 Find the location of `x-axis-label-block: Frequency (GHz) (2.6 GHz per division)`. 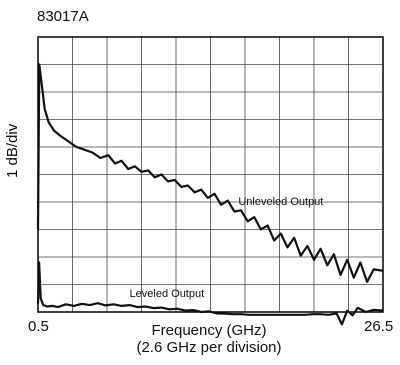

x-axis-label-block: Frequency (GHz) (2.6 GHz per division) is located at coordinates (200, 339).